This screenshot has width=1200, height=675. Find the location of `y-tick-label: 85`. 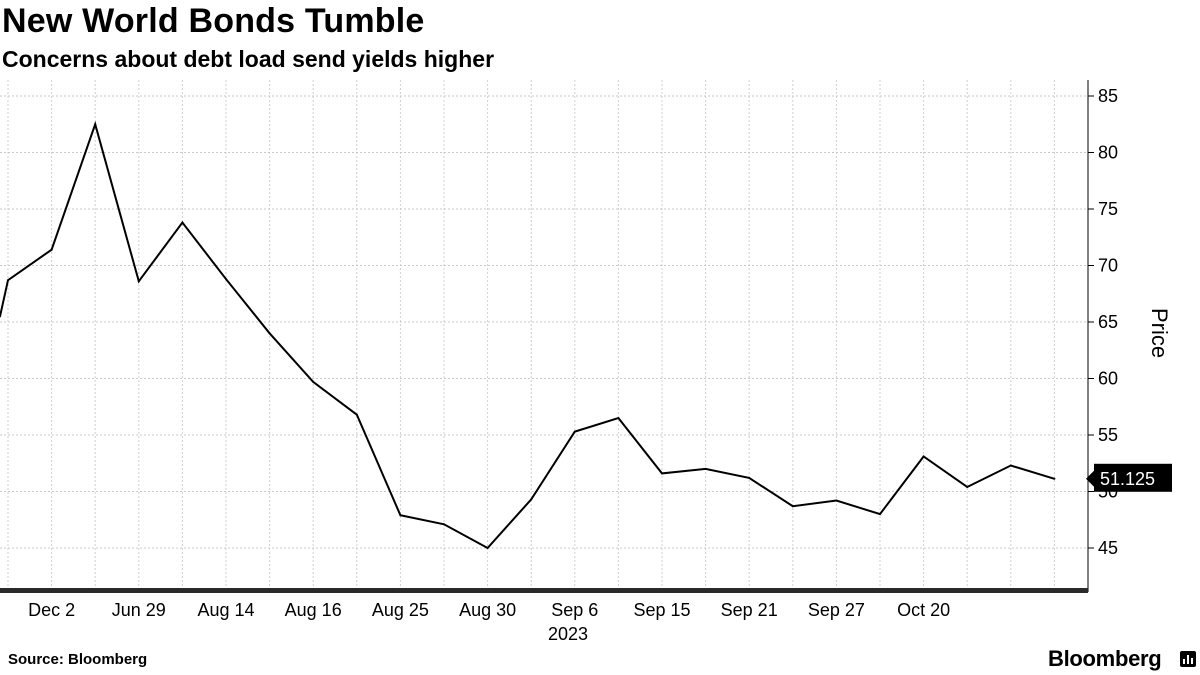

y-tick-label: 85 is located at coordinates (1108, 96).